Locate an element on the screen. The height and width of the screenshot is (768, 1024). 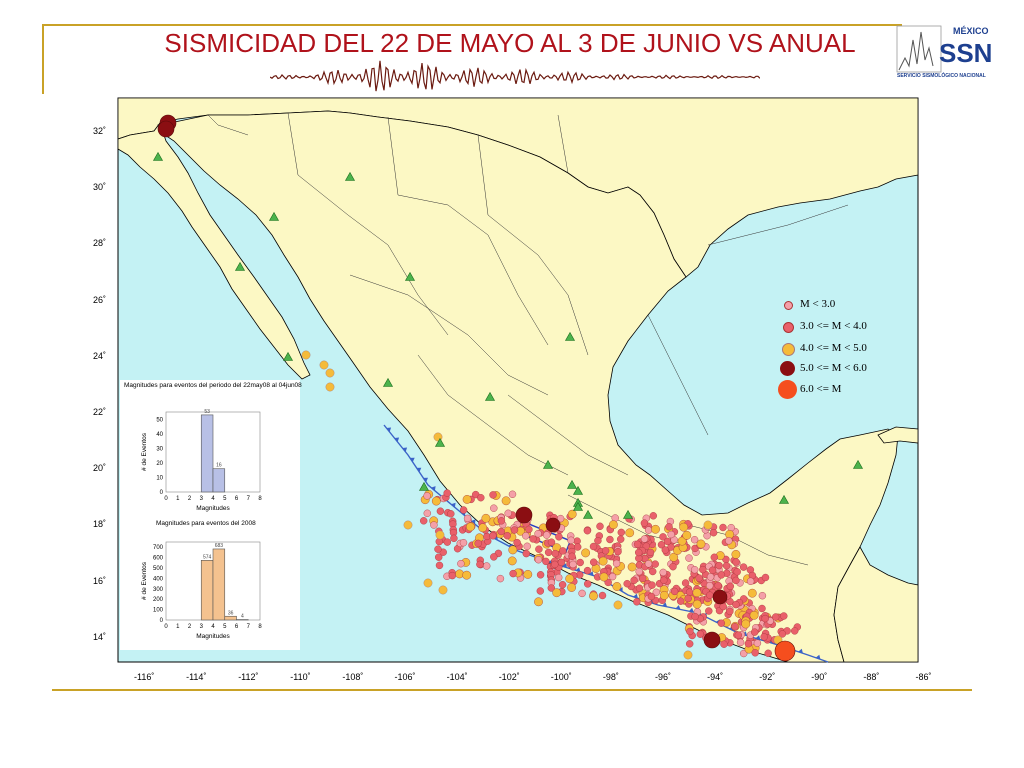
x-tick-label: -106˚ is located at coordinates (405, 677).